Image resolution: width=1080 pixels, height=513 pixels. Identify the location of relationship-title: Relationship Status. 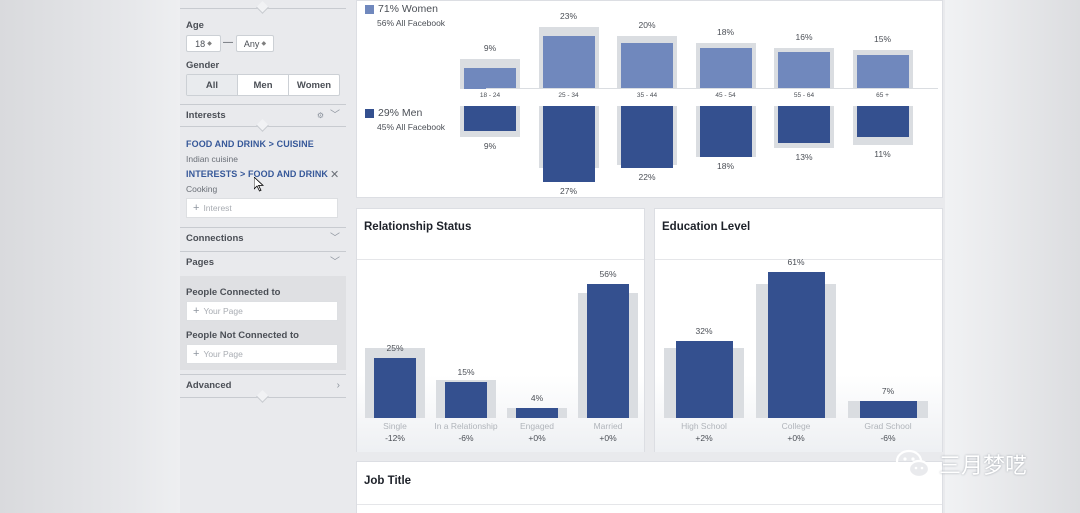
(418, 227).